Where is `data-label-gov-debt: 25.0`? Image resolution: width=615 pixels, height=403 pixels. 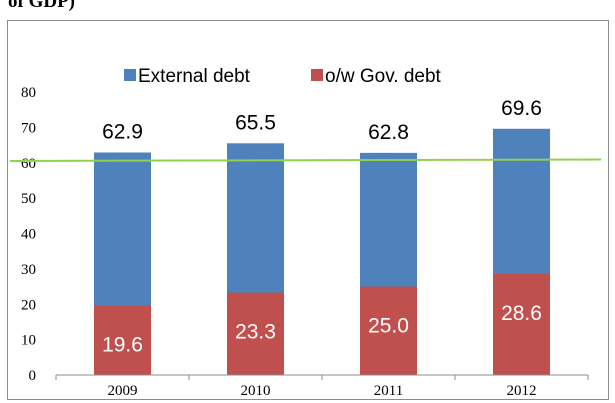
data-label-gov-debt: 25.0 is located at coordinates (388, 326).